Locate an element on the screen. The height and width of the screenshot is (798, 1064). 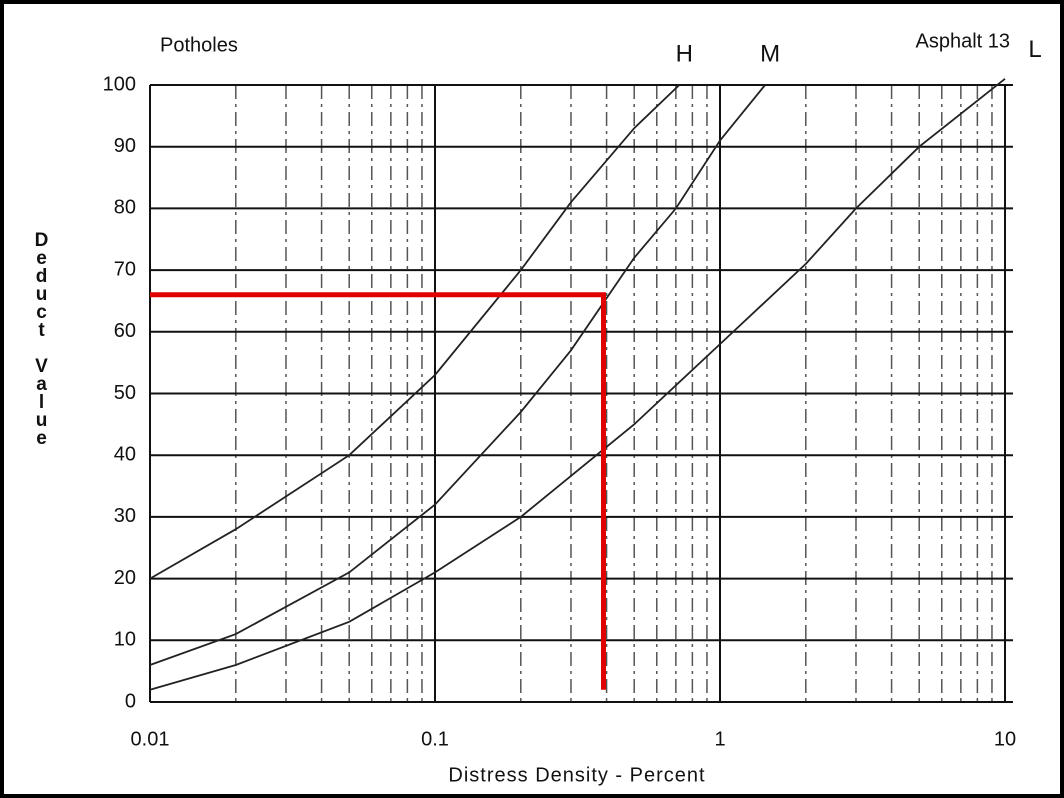
y-tick-label: 90 is located at coordinates (125, 146).